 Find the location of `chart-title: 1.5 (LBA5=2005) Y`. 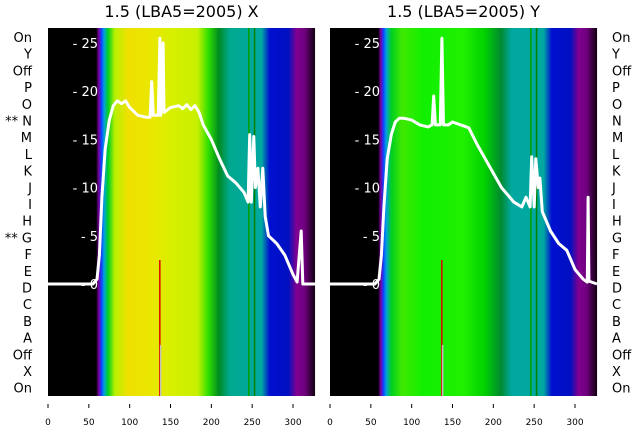

chart-title: 1.5 (LBA5=2005) Y is located at coordinates (463, 11).